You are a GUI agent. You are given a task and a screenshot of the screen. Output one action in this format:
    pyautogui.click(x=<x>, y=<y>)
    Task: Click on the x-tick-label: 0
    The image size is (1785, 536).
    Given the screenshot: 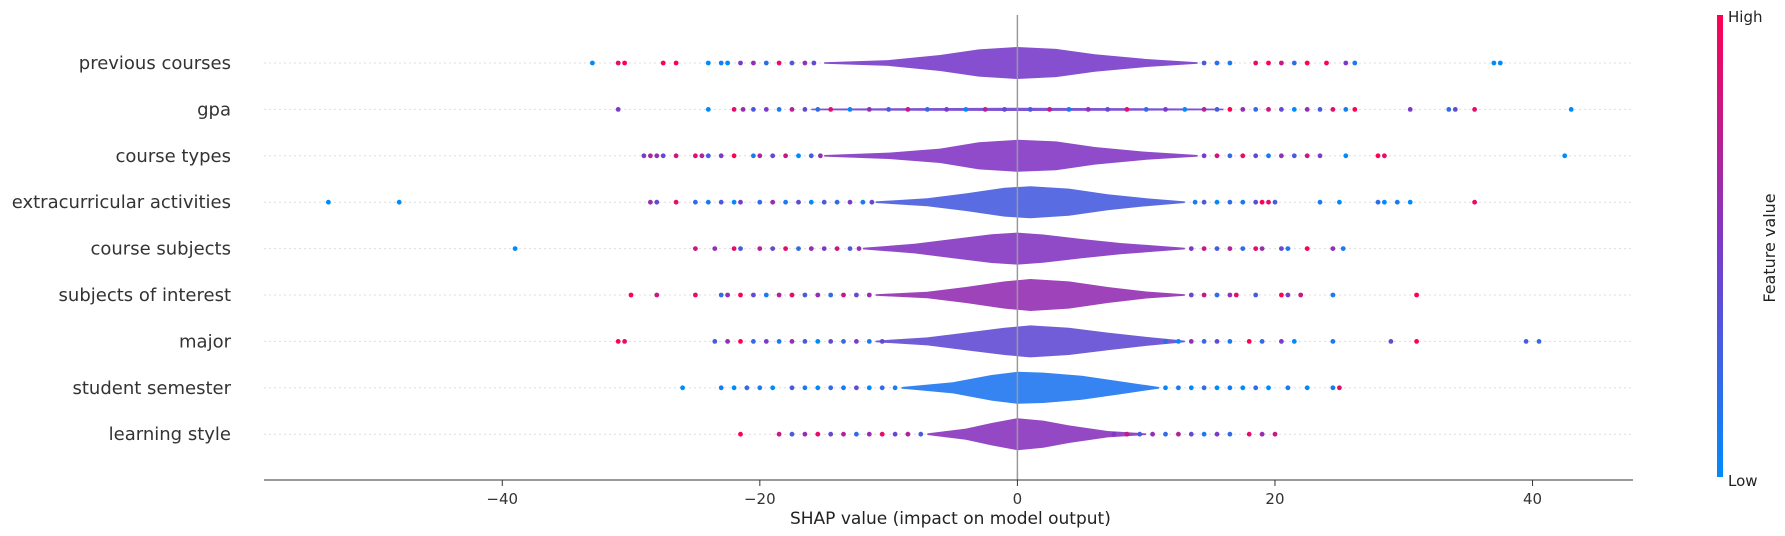 What is the action you would take?
    pyautogui.click(x=1018, y=499)
    